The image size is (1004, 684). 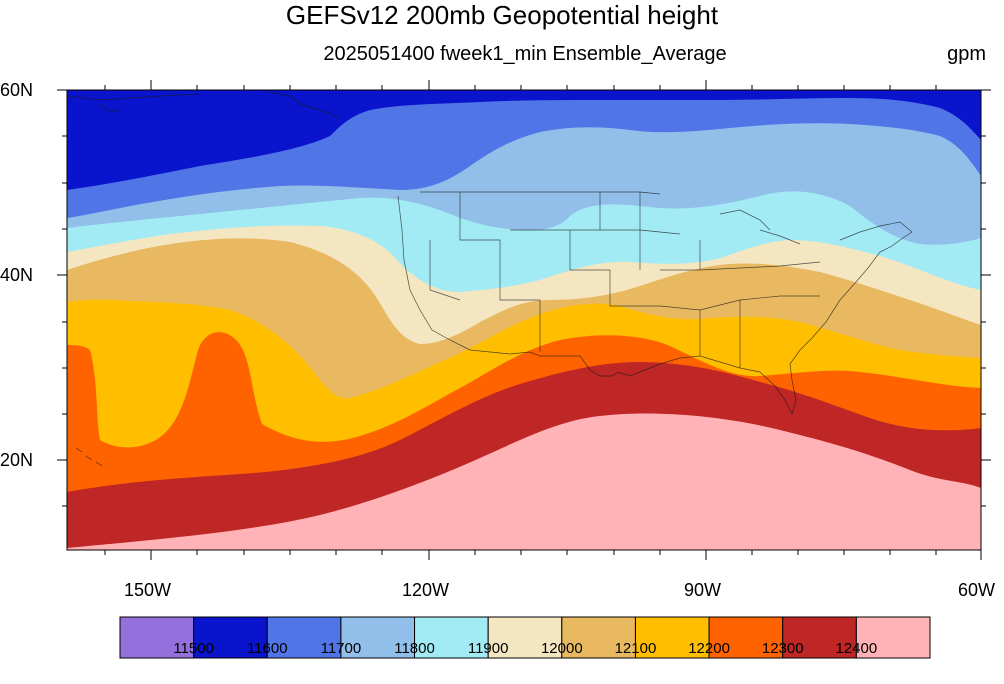 I want to click on colorbar-level-label: 11600, so click(x=267, y=648).